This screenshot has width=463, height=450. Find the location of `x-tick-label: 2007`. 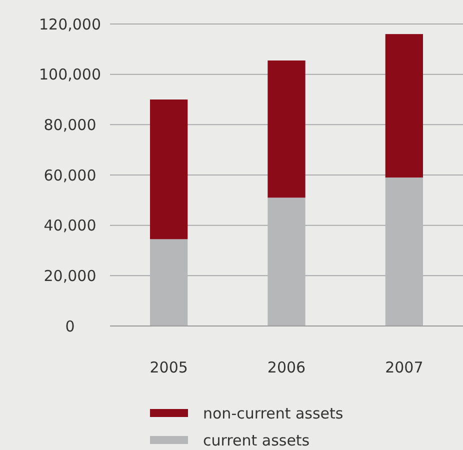

x-tick-label: 2007 is located at coordinates (404, 367).